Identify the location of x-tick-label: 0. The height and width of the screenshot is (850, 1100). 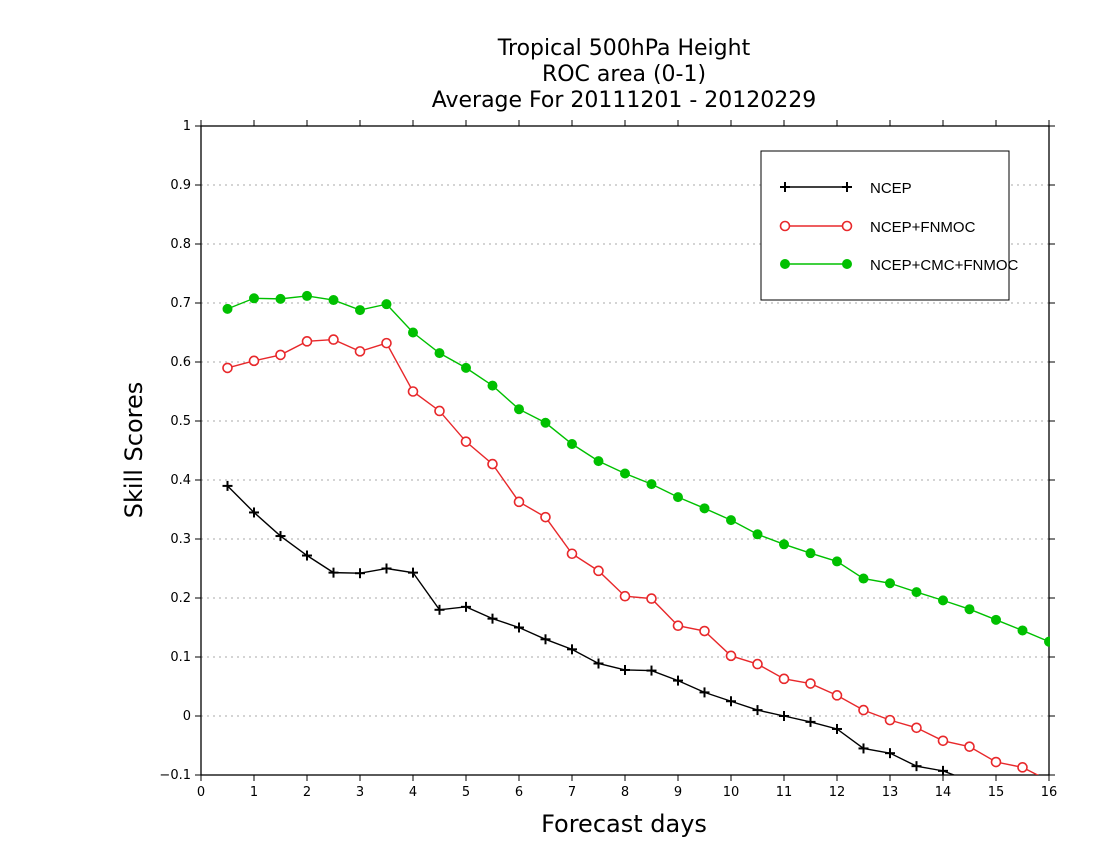
(201, 792).